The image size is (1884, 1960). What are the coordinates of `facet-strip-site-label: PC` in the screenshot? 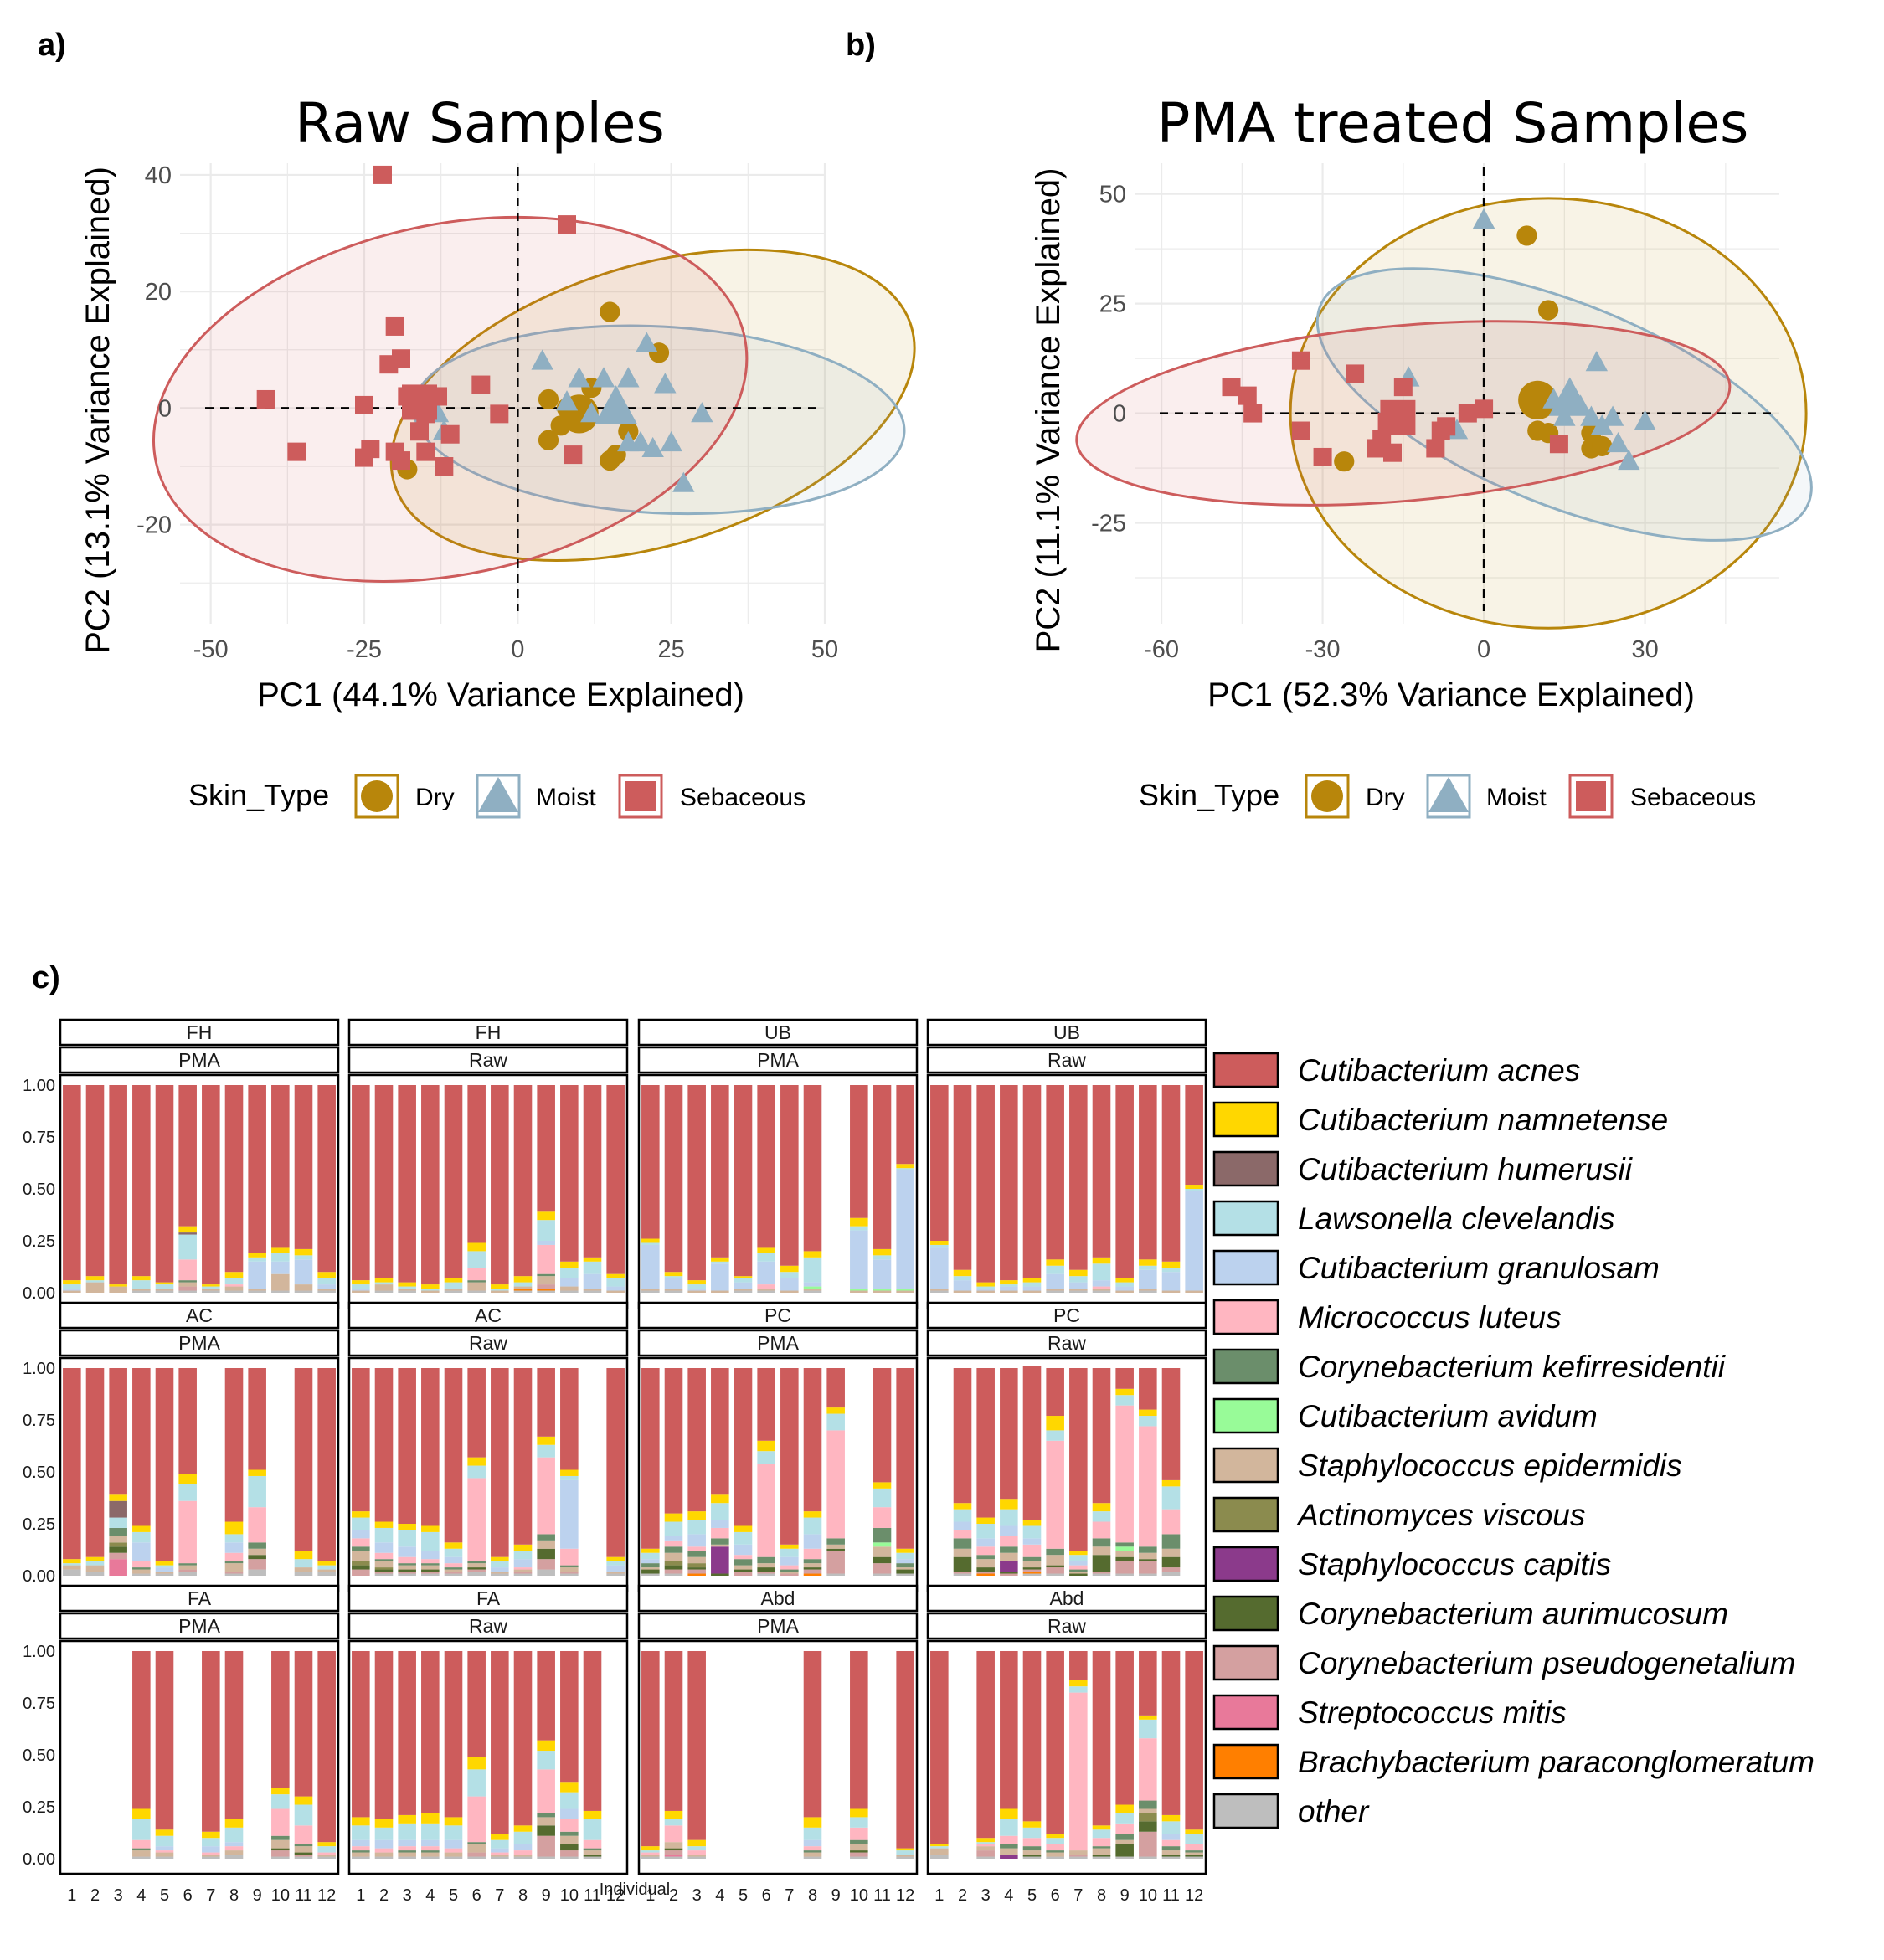 It's located at (778, 1315).